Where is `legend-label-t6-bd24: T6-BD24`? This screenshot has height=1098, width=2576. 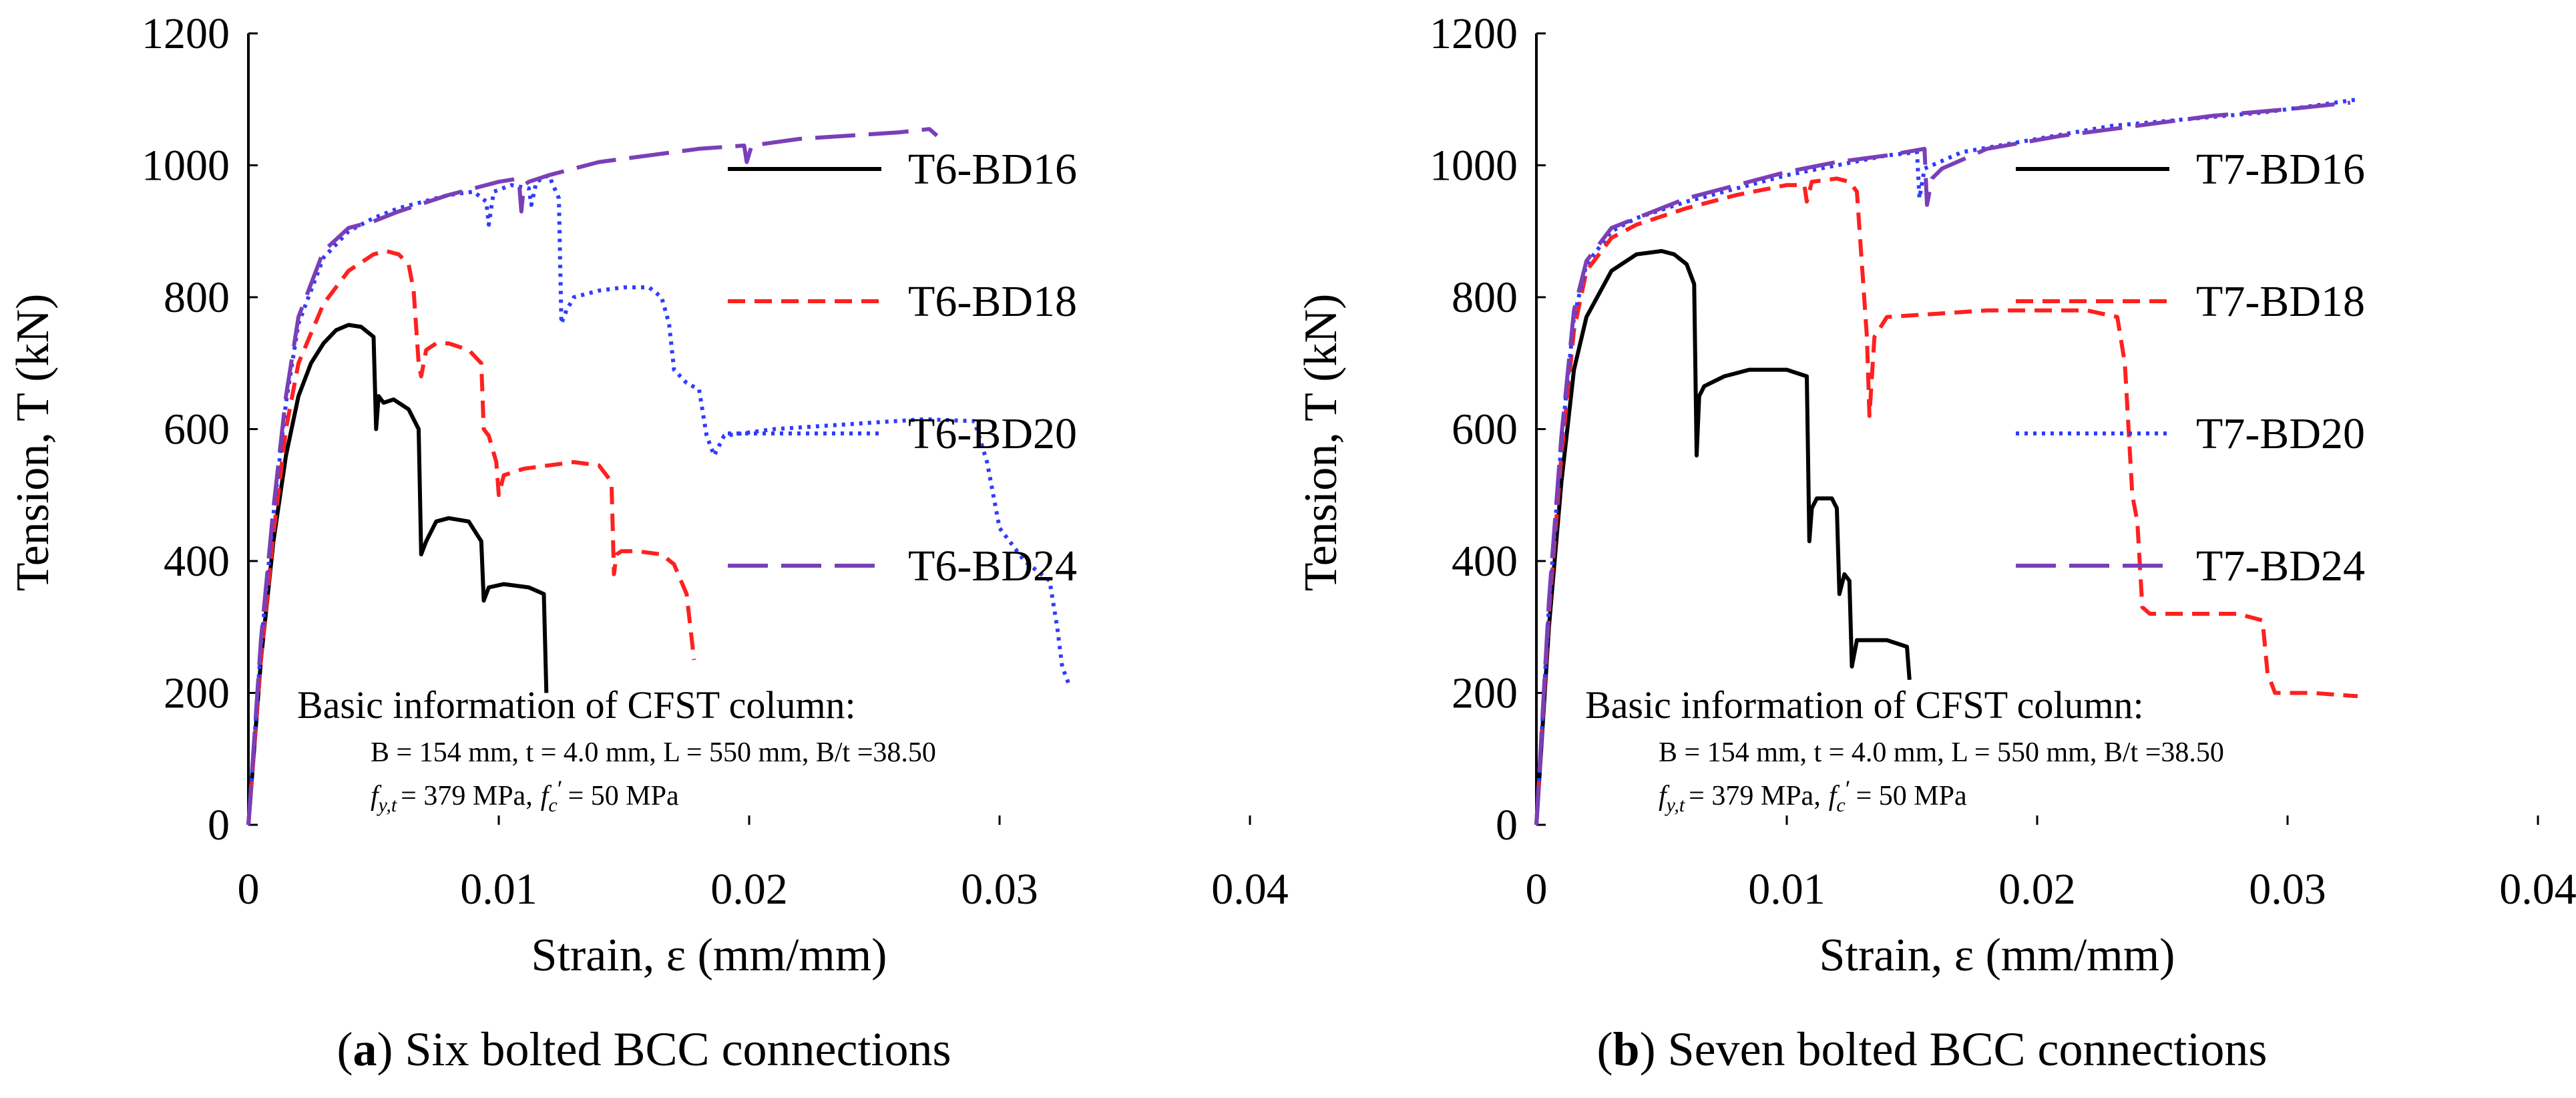
legend-label-t6-bd24: T6-BD24 is located at coordinates (993, 566).